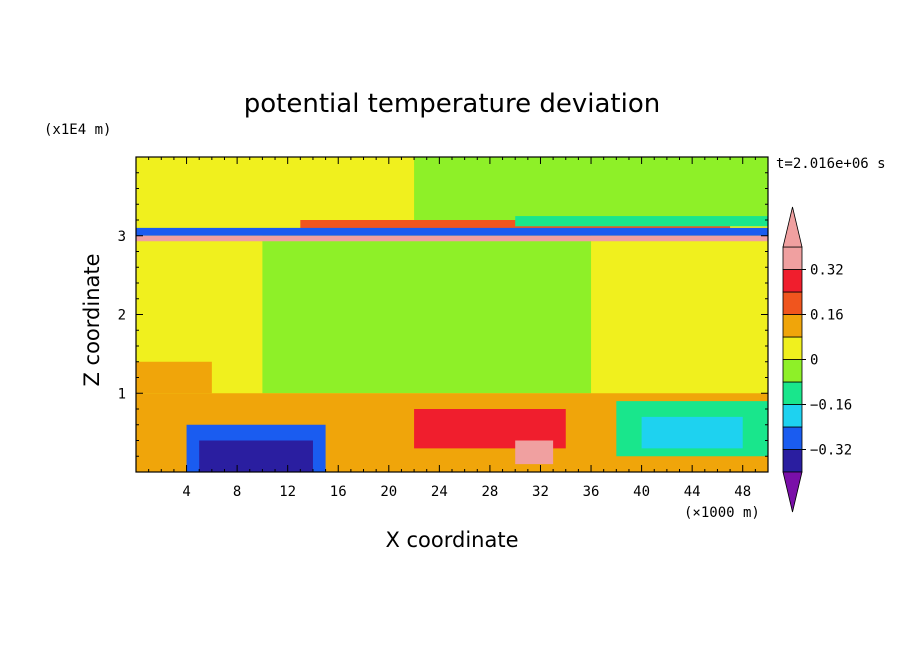 The width and height of the screenshot is (904, 659). I want to click on colorbar-min-triangle, so click(792, 492).